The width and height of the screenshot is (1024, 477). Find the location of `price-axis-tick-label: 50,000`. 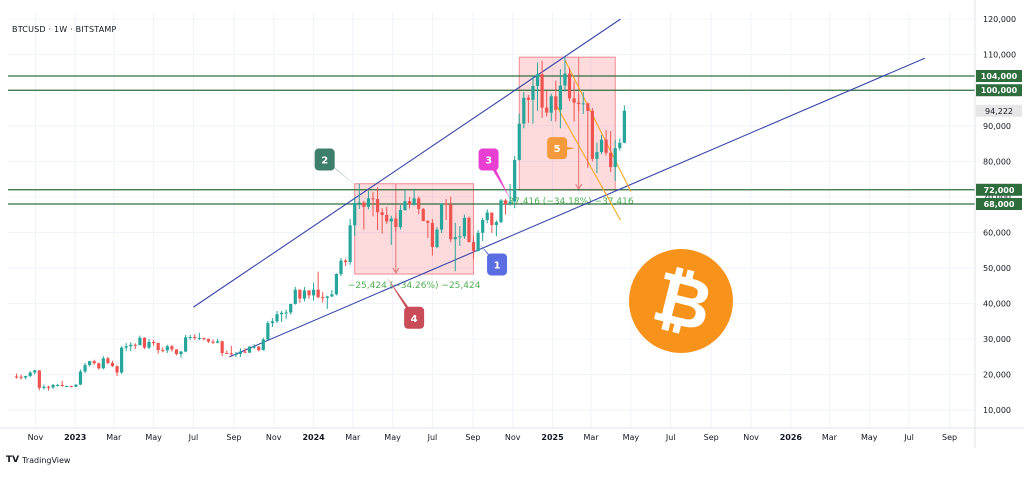

price-axis-tick-label: 50,000 is located at coordinates (997, 268).